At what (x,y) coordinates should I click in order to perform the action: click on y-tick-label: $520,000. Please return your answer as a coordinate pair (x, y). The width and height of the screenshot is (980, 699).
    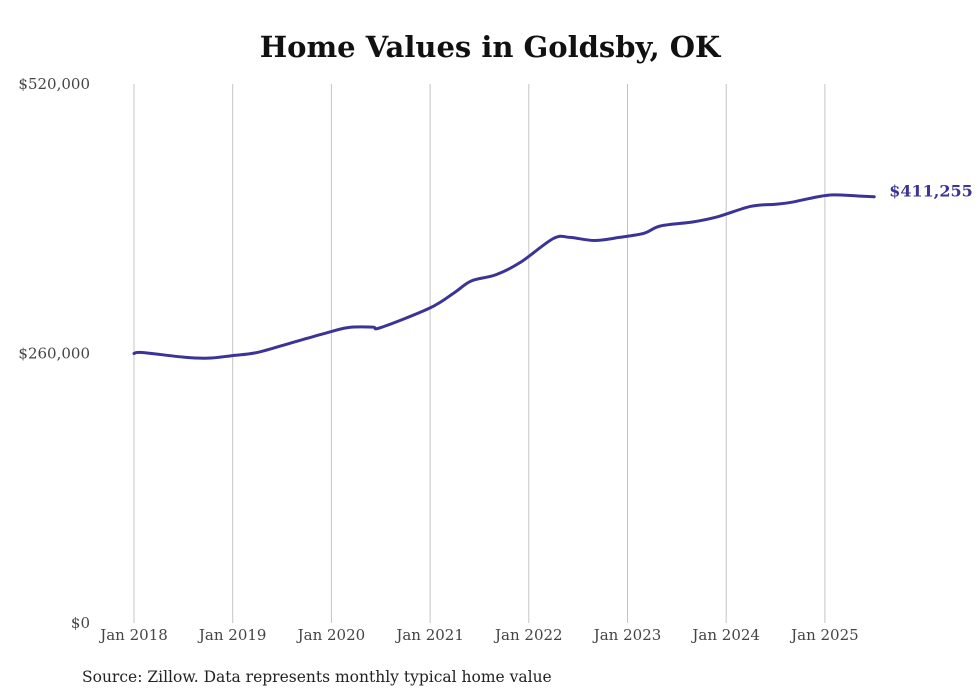
    Looking at the image, I should click on (54, 84).